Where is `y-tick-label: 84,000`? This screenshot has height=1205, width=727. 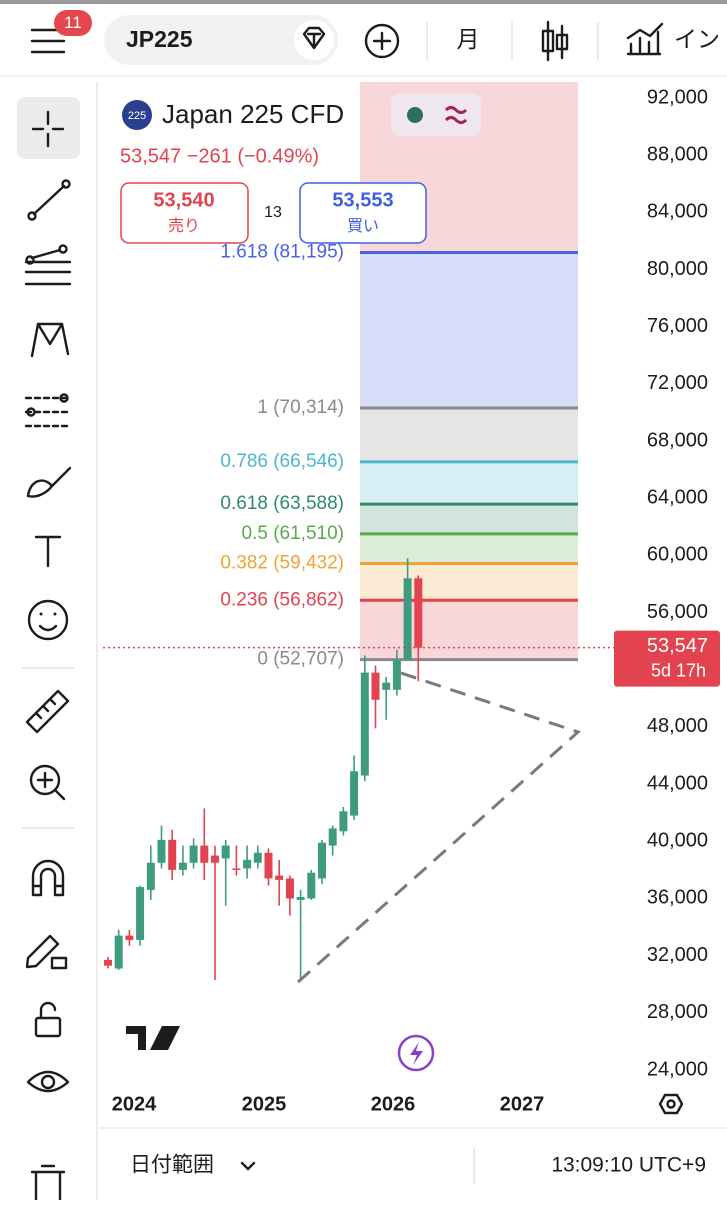
y-tick-label: 84,000 is located at coordinates (677, 212).